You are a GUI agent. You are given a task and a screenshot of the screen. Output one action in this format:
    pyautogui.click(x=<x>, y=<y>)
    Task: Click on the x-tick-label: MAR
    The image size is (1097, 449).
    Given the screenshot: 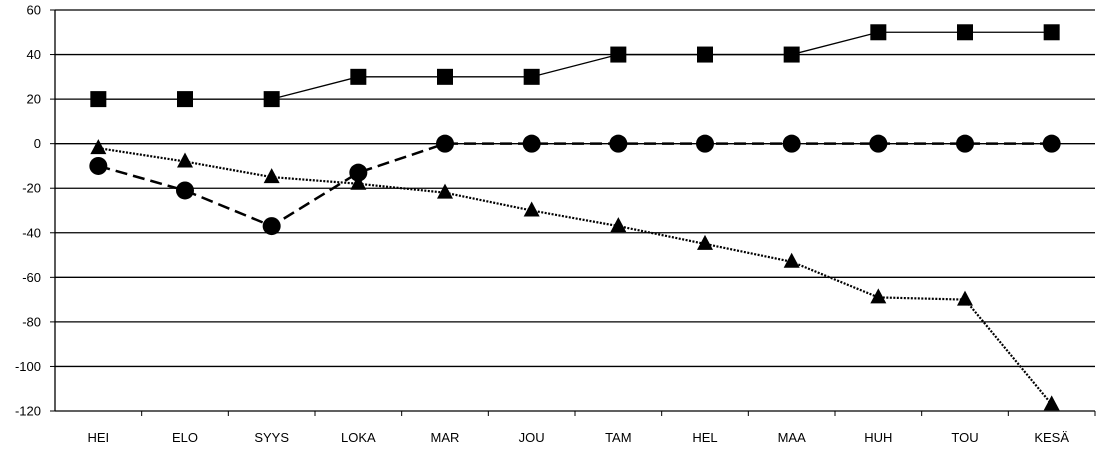 What is the action you would take?
    pyautogui.click(x=445, y=437)
    